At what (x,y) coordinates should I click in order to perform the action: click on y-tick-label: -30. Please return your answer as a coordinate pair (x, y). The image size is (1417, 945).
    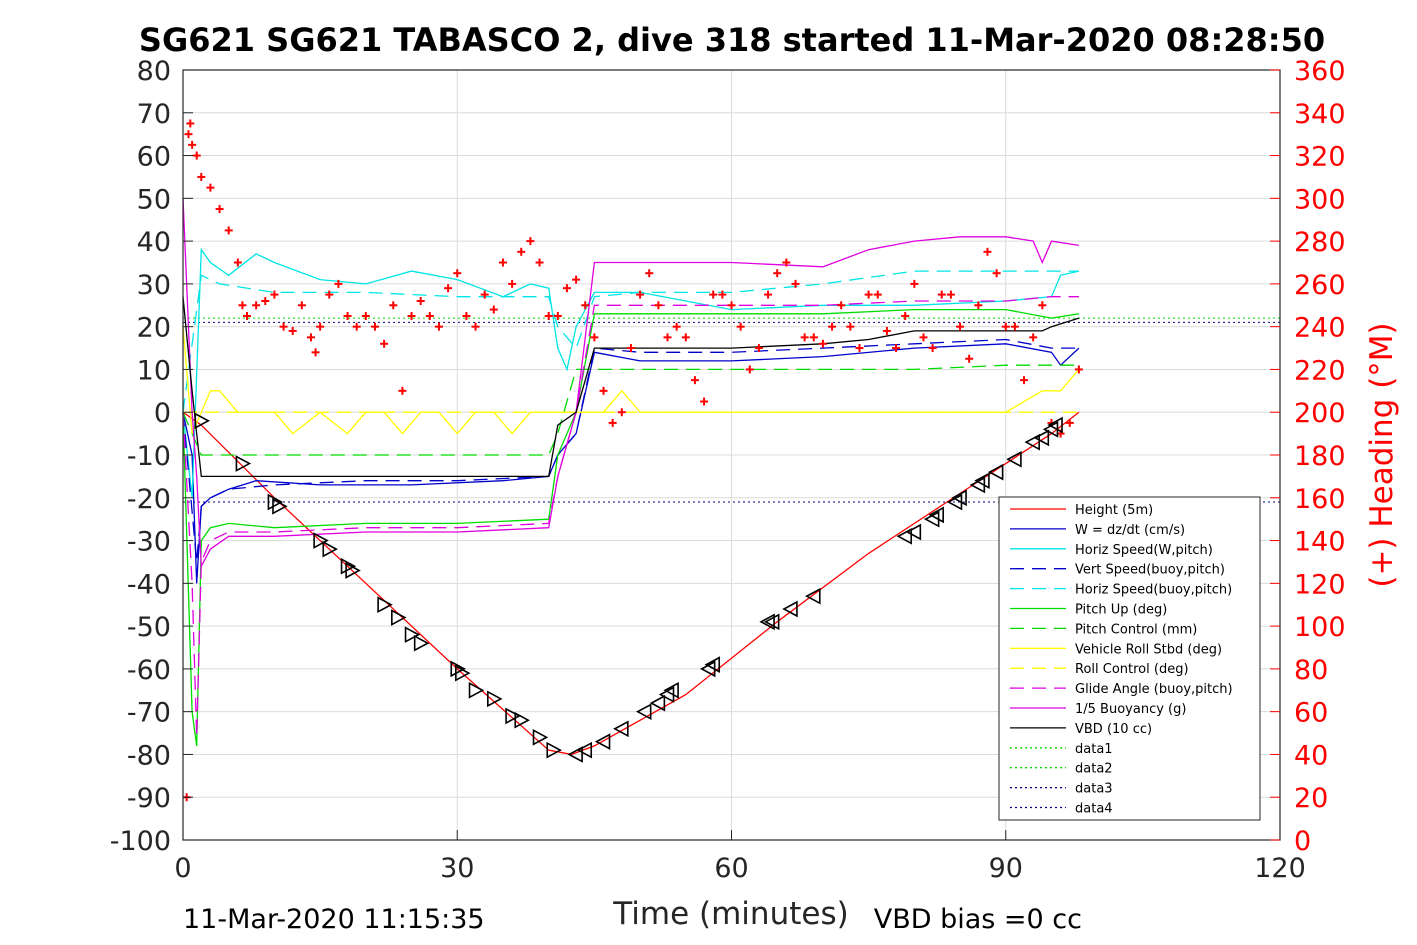
    Looking at the image, I should click on (149, 542).